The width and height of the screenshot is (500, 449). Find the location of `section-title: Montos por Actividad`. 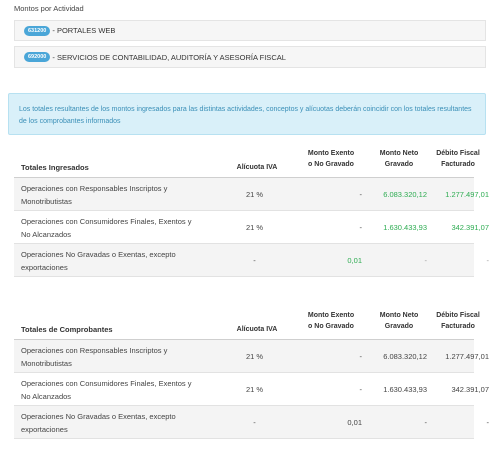

section-title: Montos por Actividad is located at coordinates (49, 8).